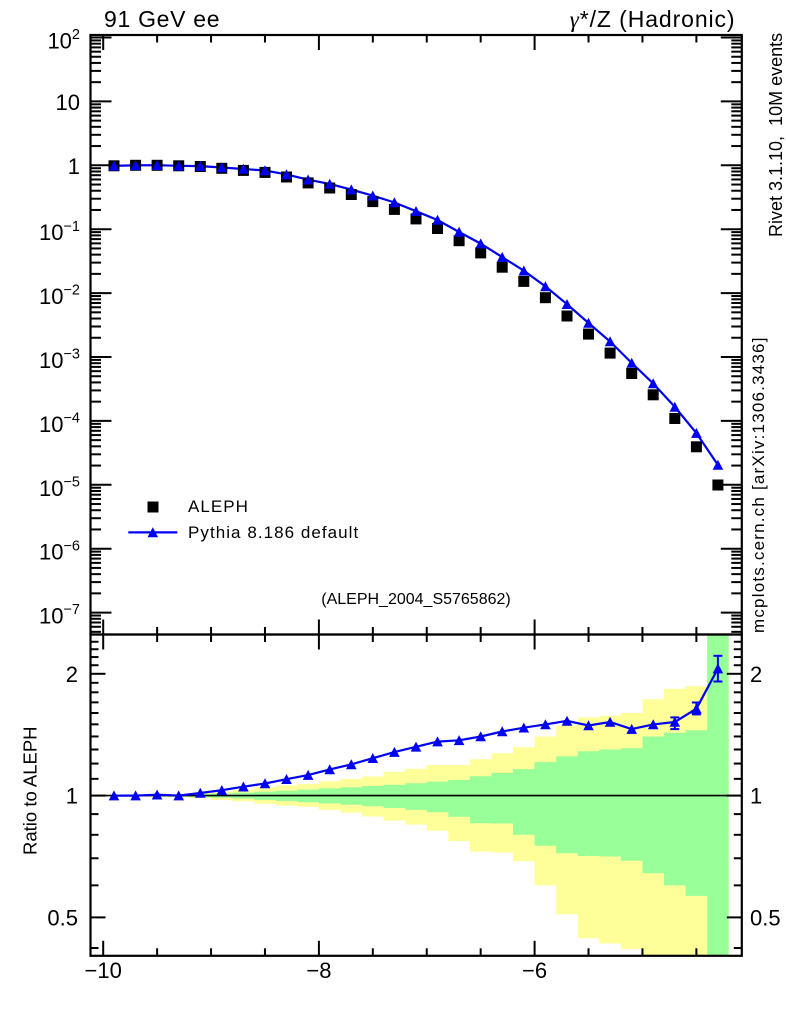 This screenshot has width=786, height=1024. Describe the element at coordinates (59, 360) in the screenshot. I see `svg-text: 10⁻³` at that location.